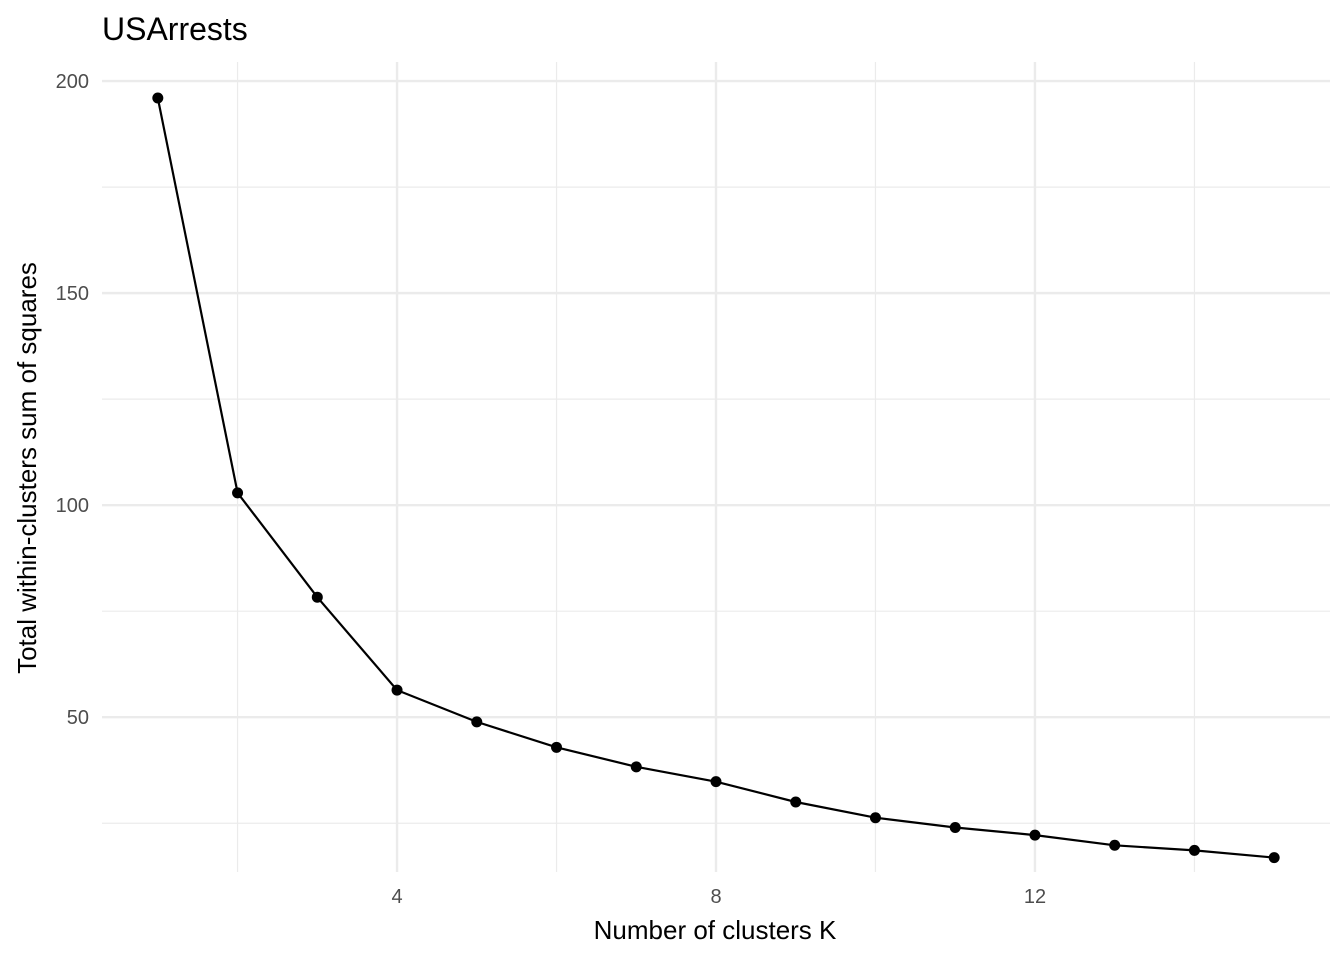 Image resolution: width=1344 pixels, height=960 pixels. What do you see at coordinates (72, 400) in the screenshot?
I see `y-axis-ticks: 50 100 150 200` at bounding box center [72, 400].